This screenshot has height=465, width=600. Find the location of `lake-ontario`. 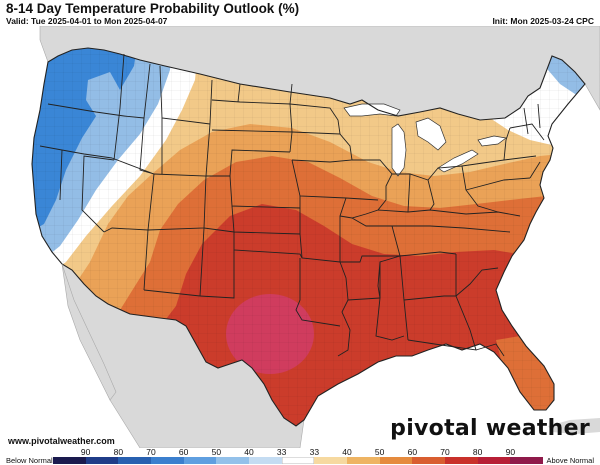

lake-ontario is located at coordinates (492, 141).